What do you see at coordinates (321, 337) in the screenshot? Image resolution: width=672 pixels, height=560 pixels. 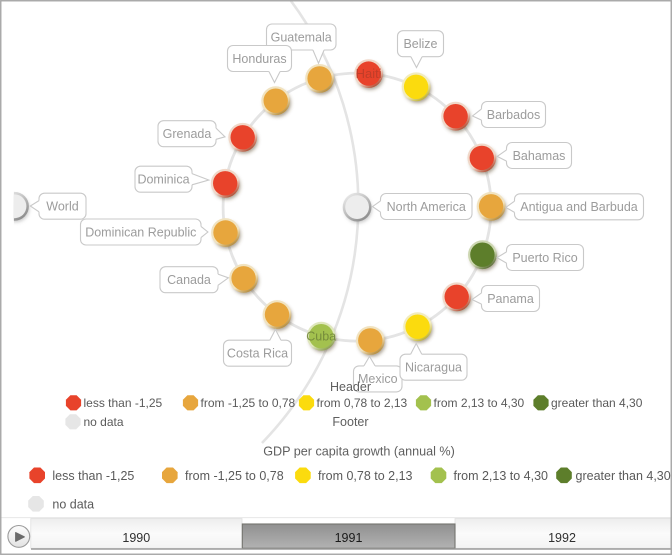 I see `svg-text: Cuba` at bounding box center [321, 337].